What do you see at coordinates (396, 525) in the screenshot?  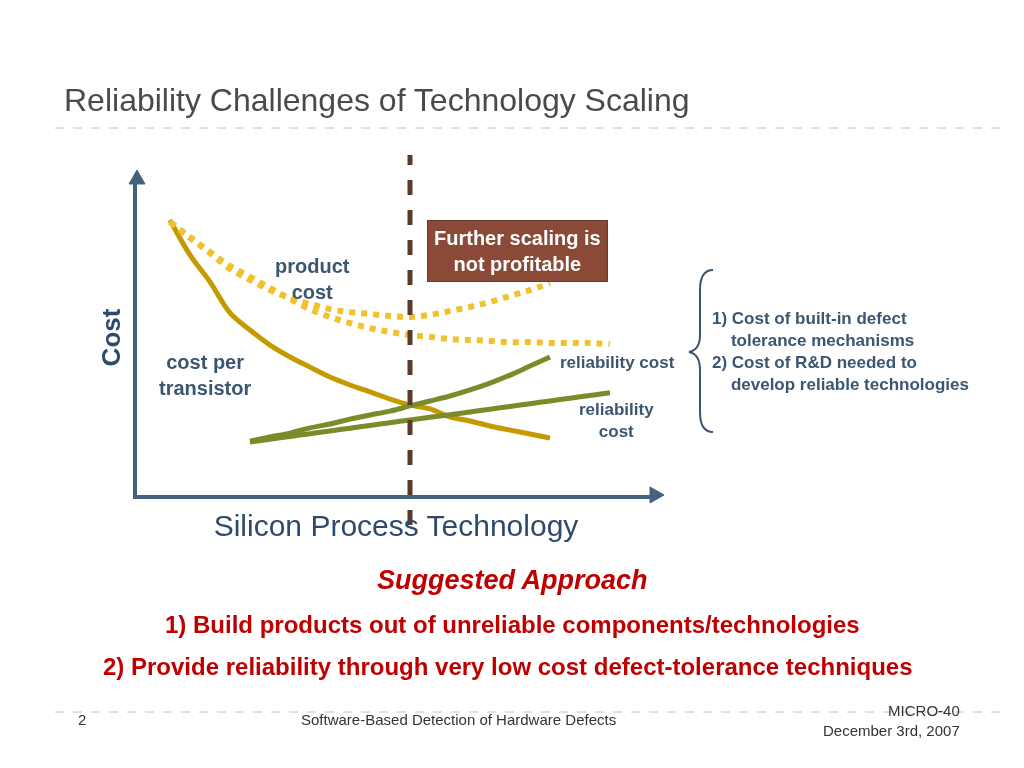 I see `x-axis-title: Silicon Process Technology` at bounding box center [396, 525].